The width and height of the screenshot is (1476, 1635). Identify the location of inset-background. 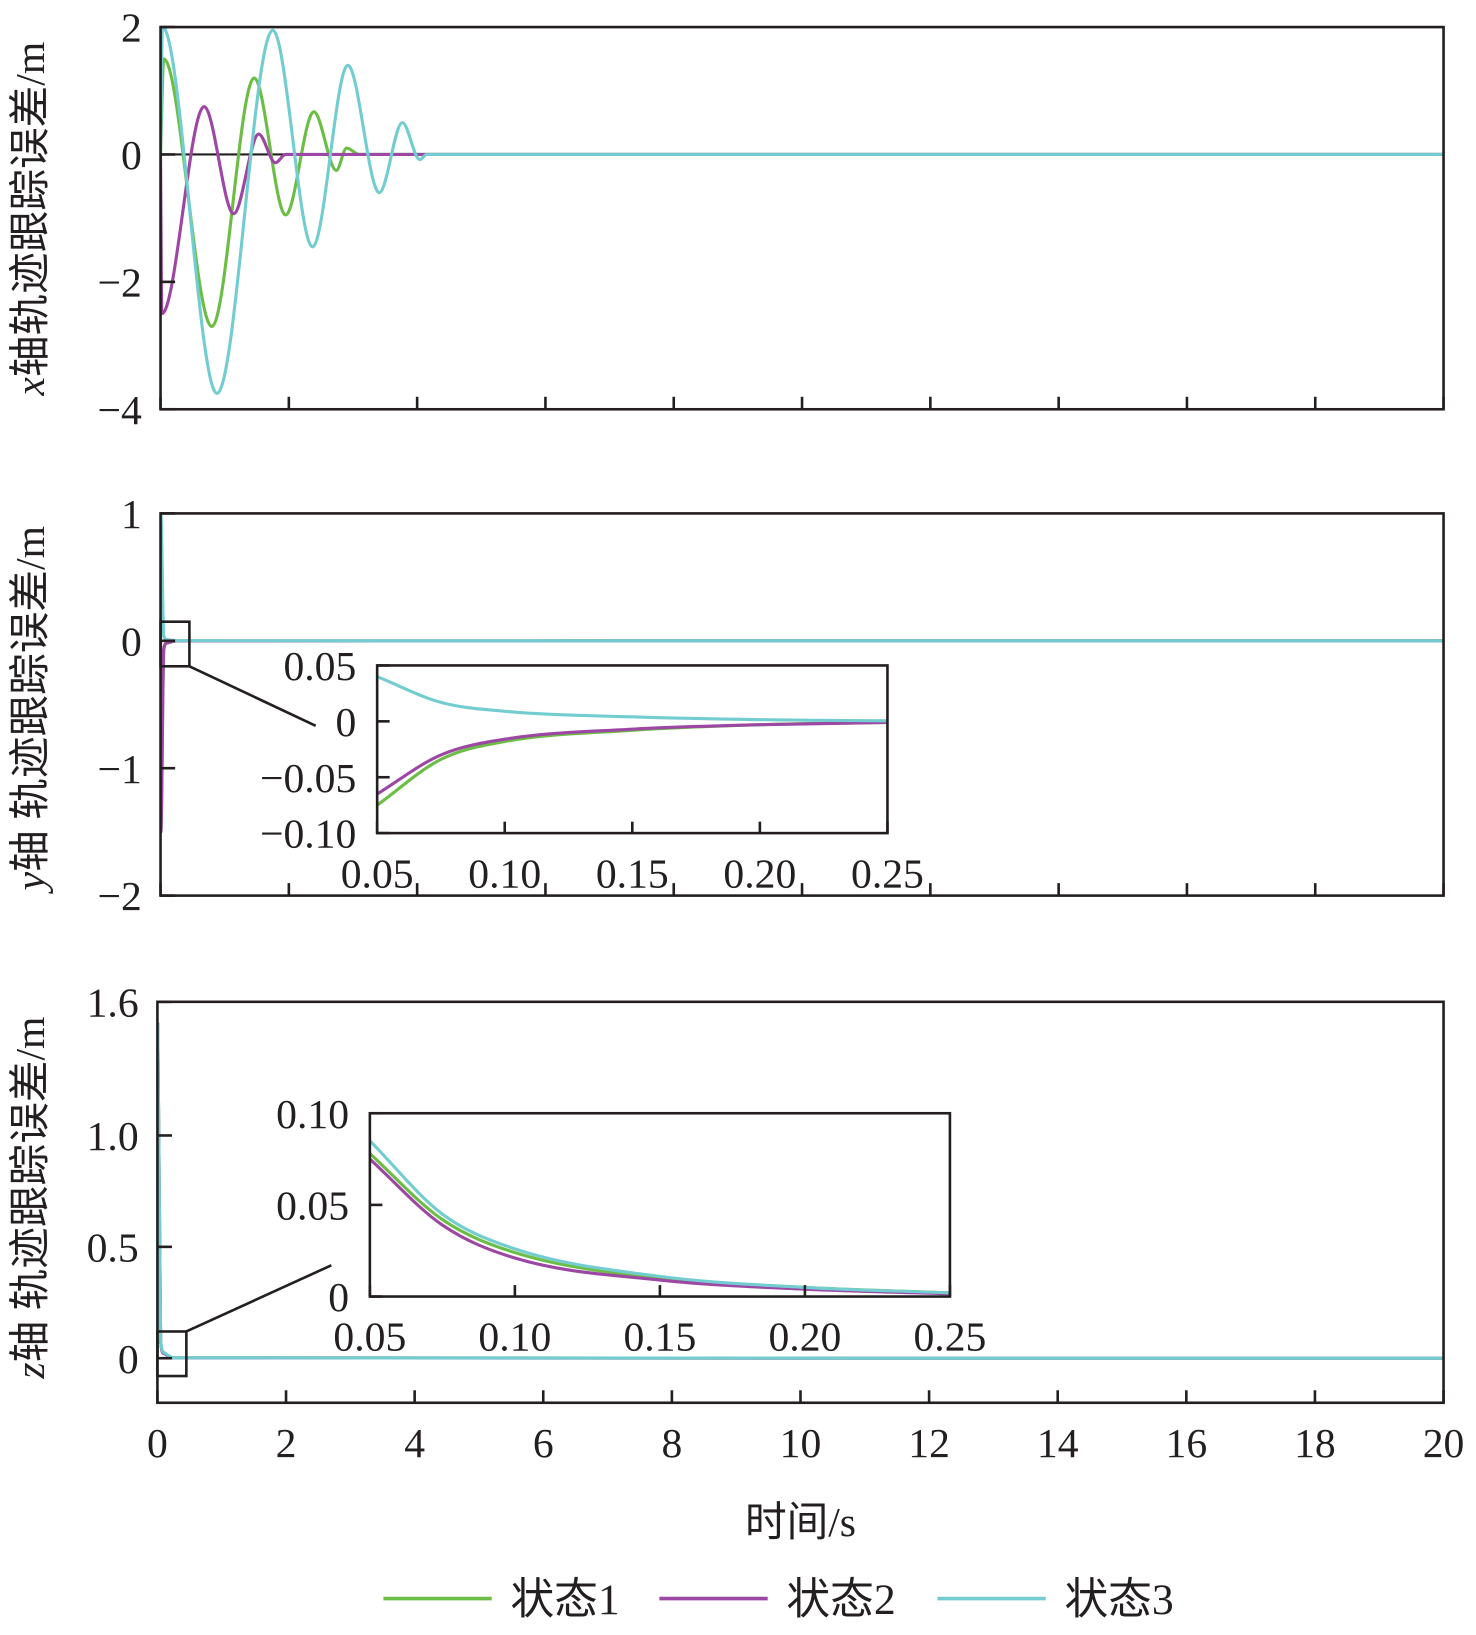
(659, 1205).